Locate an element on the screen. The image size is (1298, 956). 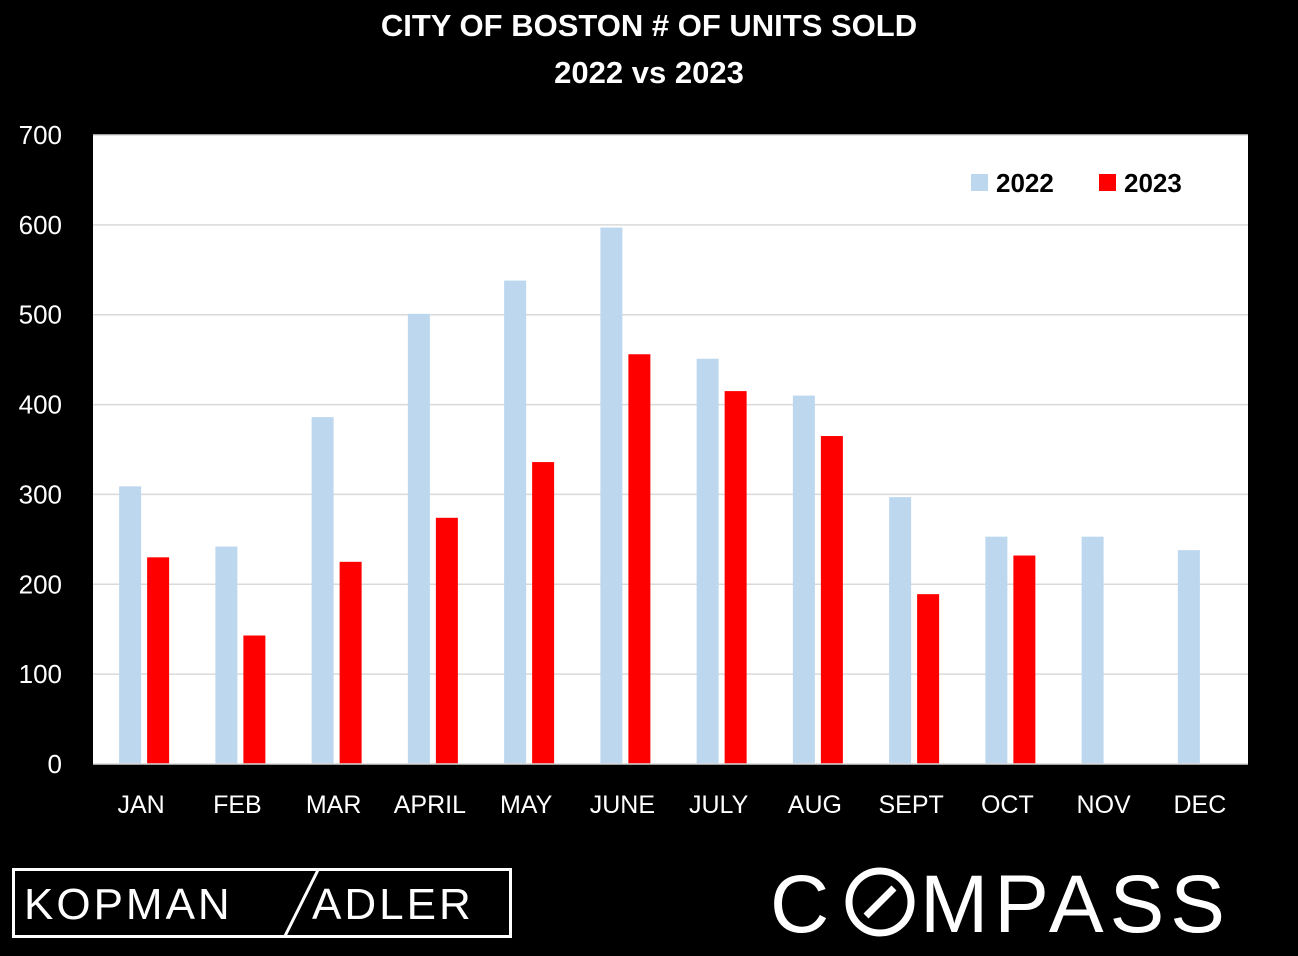
x-tick-label: AUG is located at coordinates (815, 805).